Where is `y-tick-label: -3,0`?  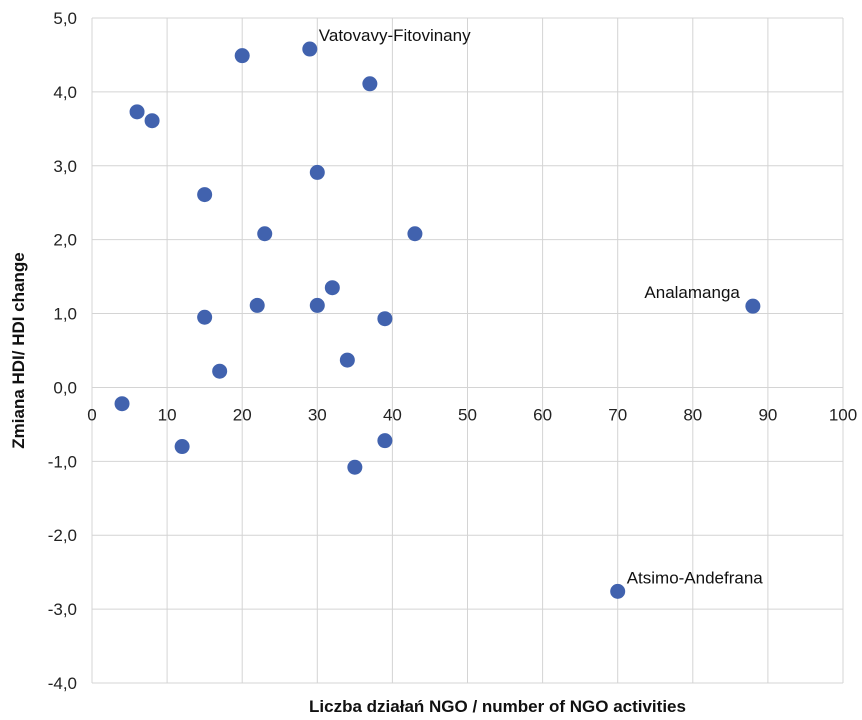
y-tick-label: -3,0 is located at coordinates (62, 609).